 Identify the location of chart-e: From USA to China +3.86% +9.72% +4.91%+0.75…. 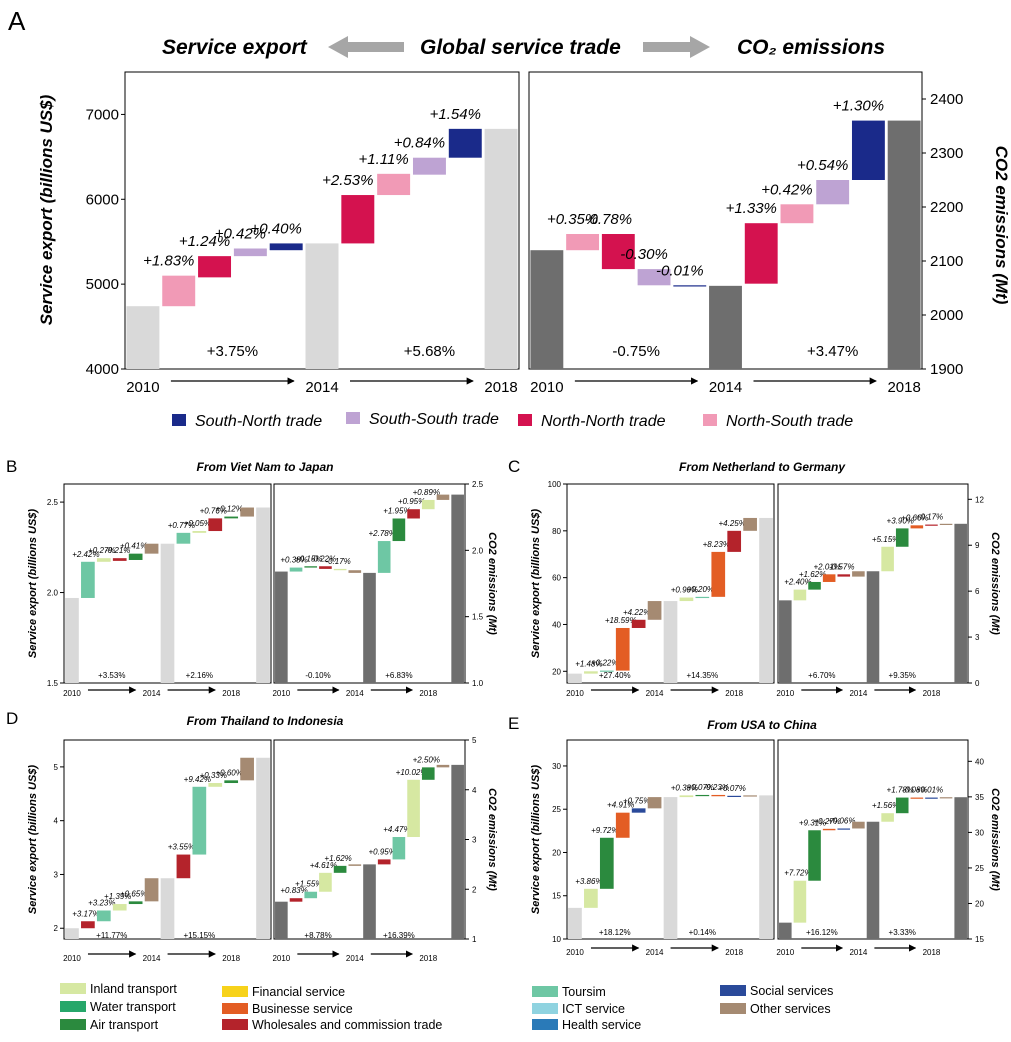
(765, 837).